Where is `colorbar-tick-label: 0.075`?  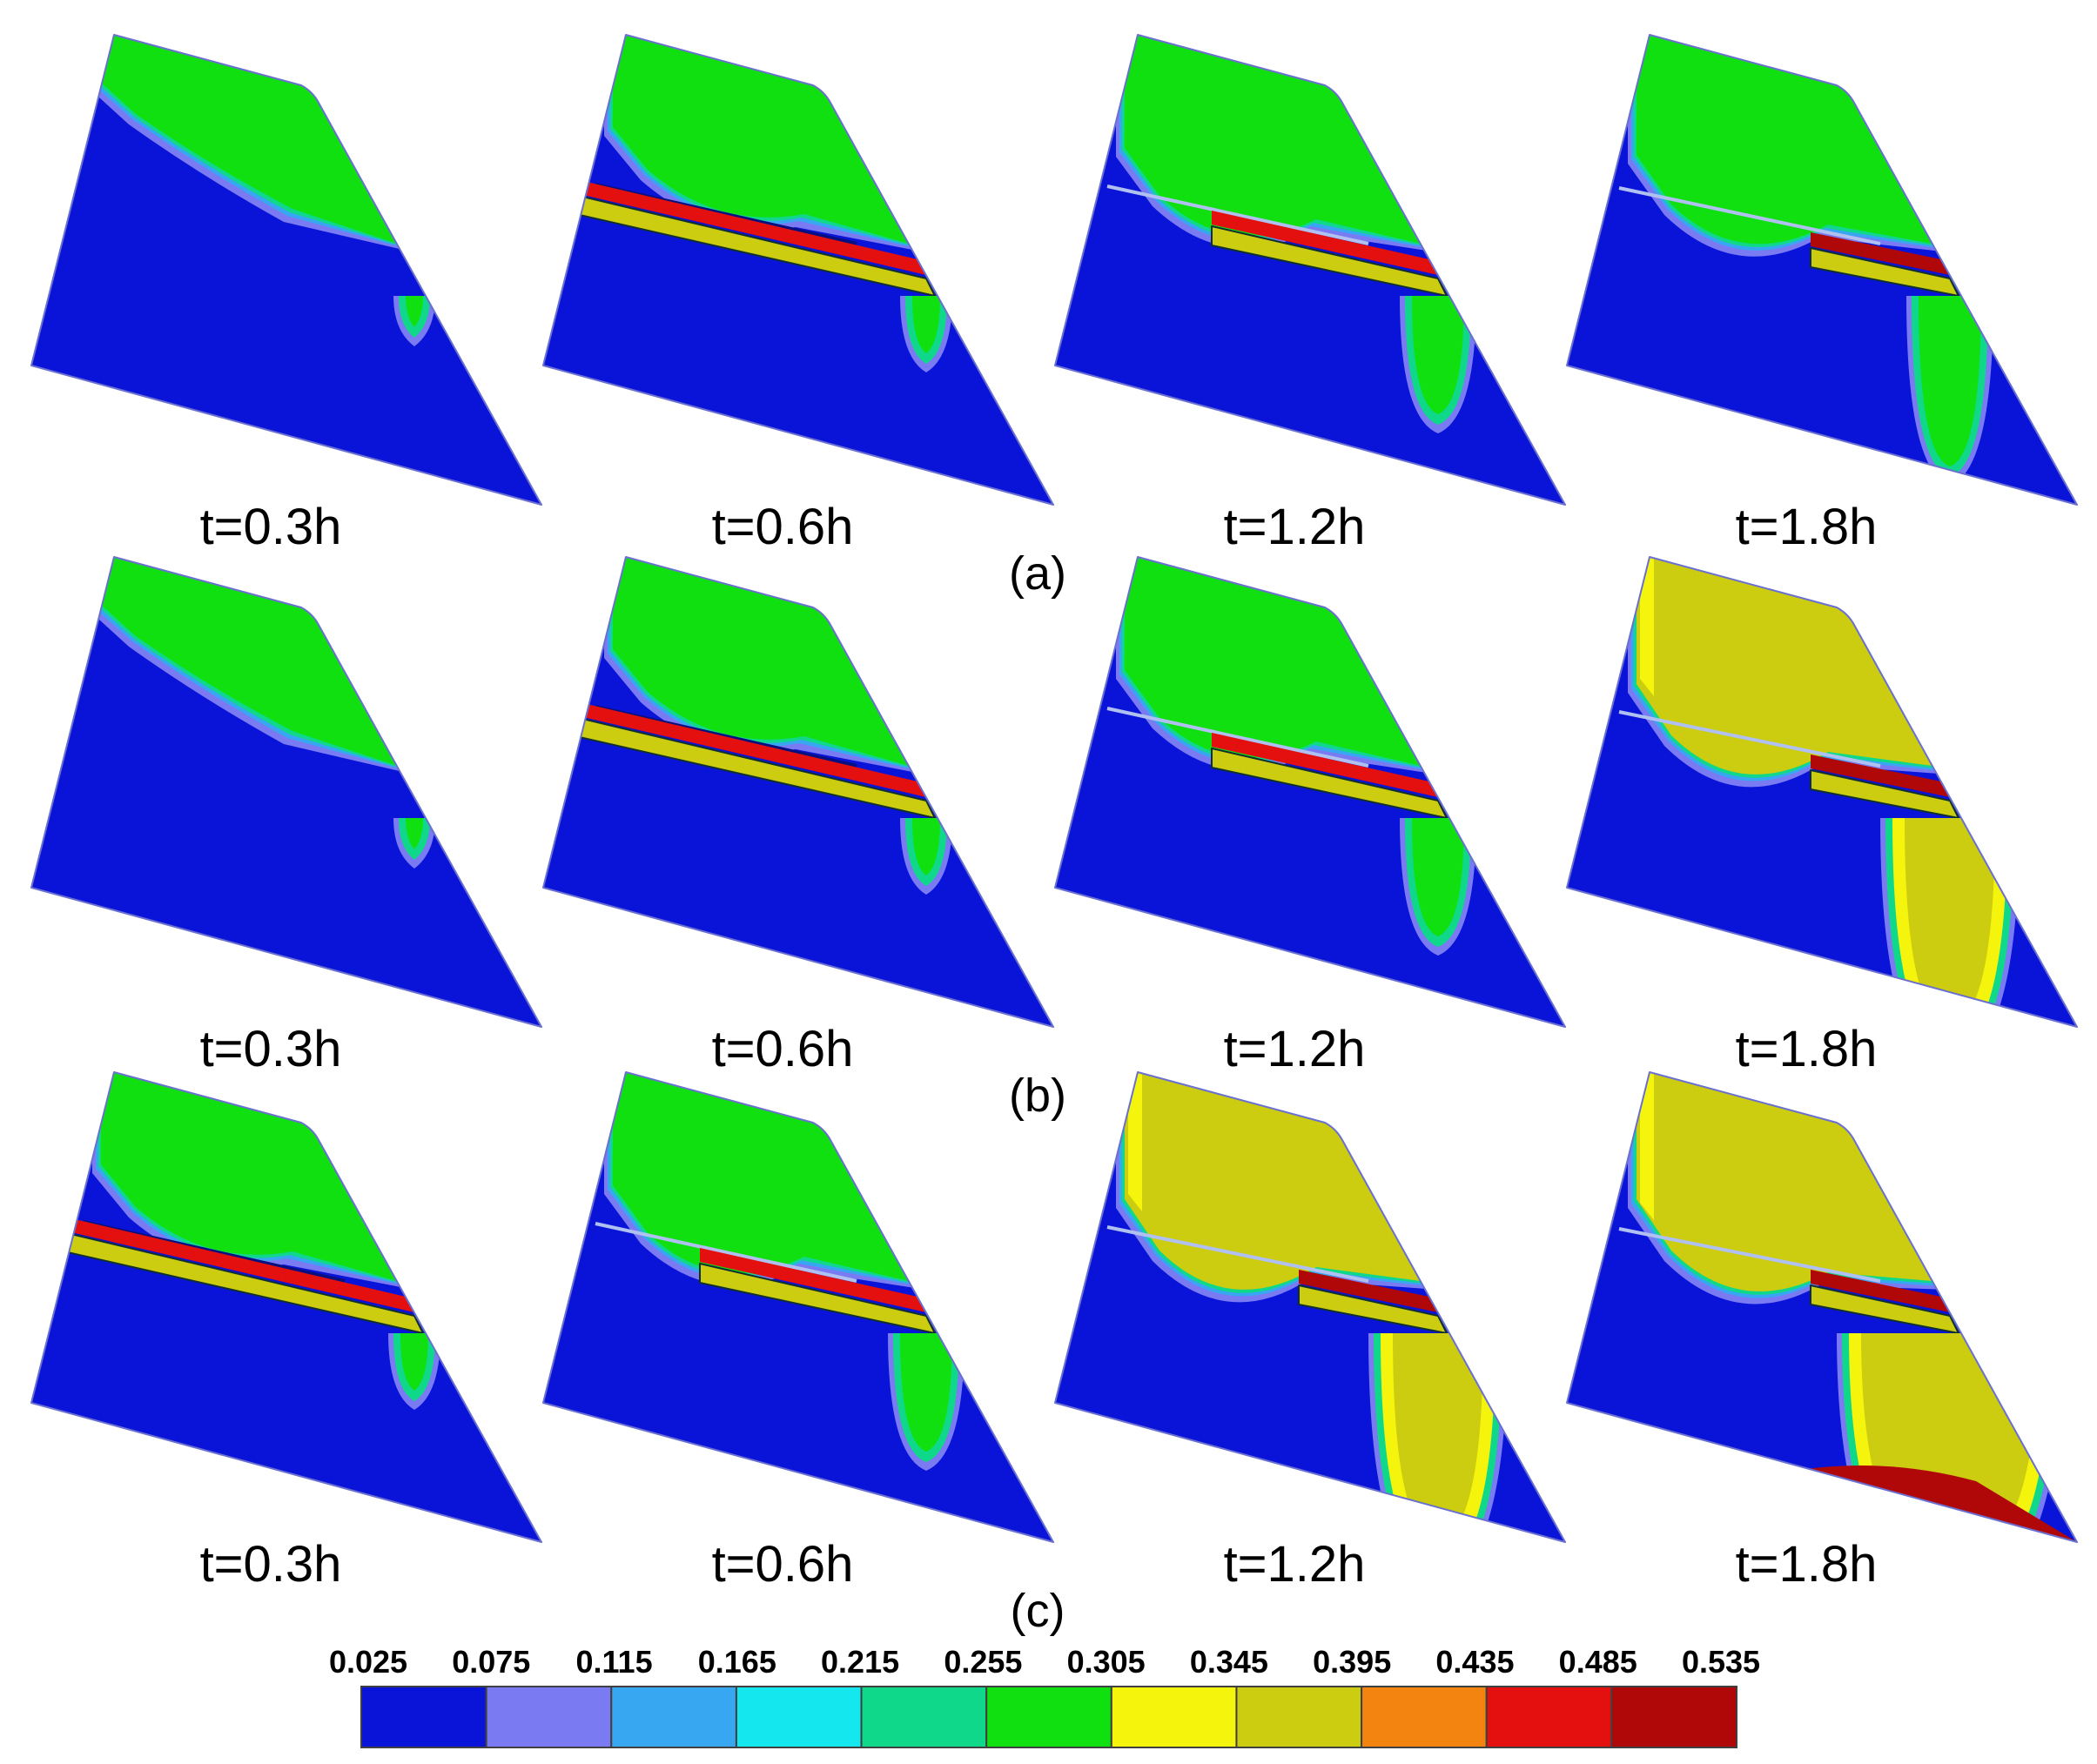 colorbar-tick-label: 0.075 is located at coordinates (491, 1662).